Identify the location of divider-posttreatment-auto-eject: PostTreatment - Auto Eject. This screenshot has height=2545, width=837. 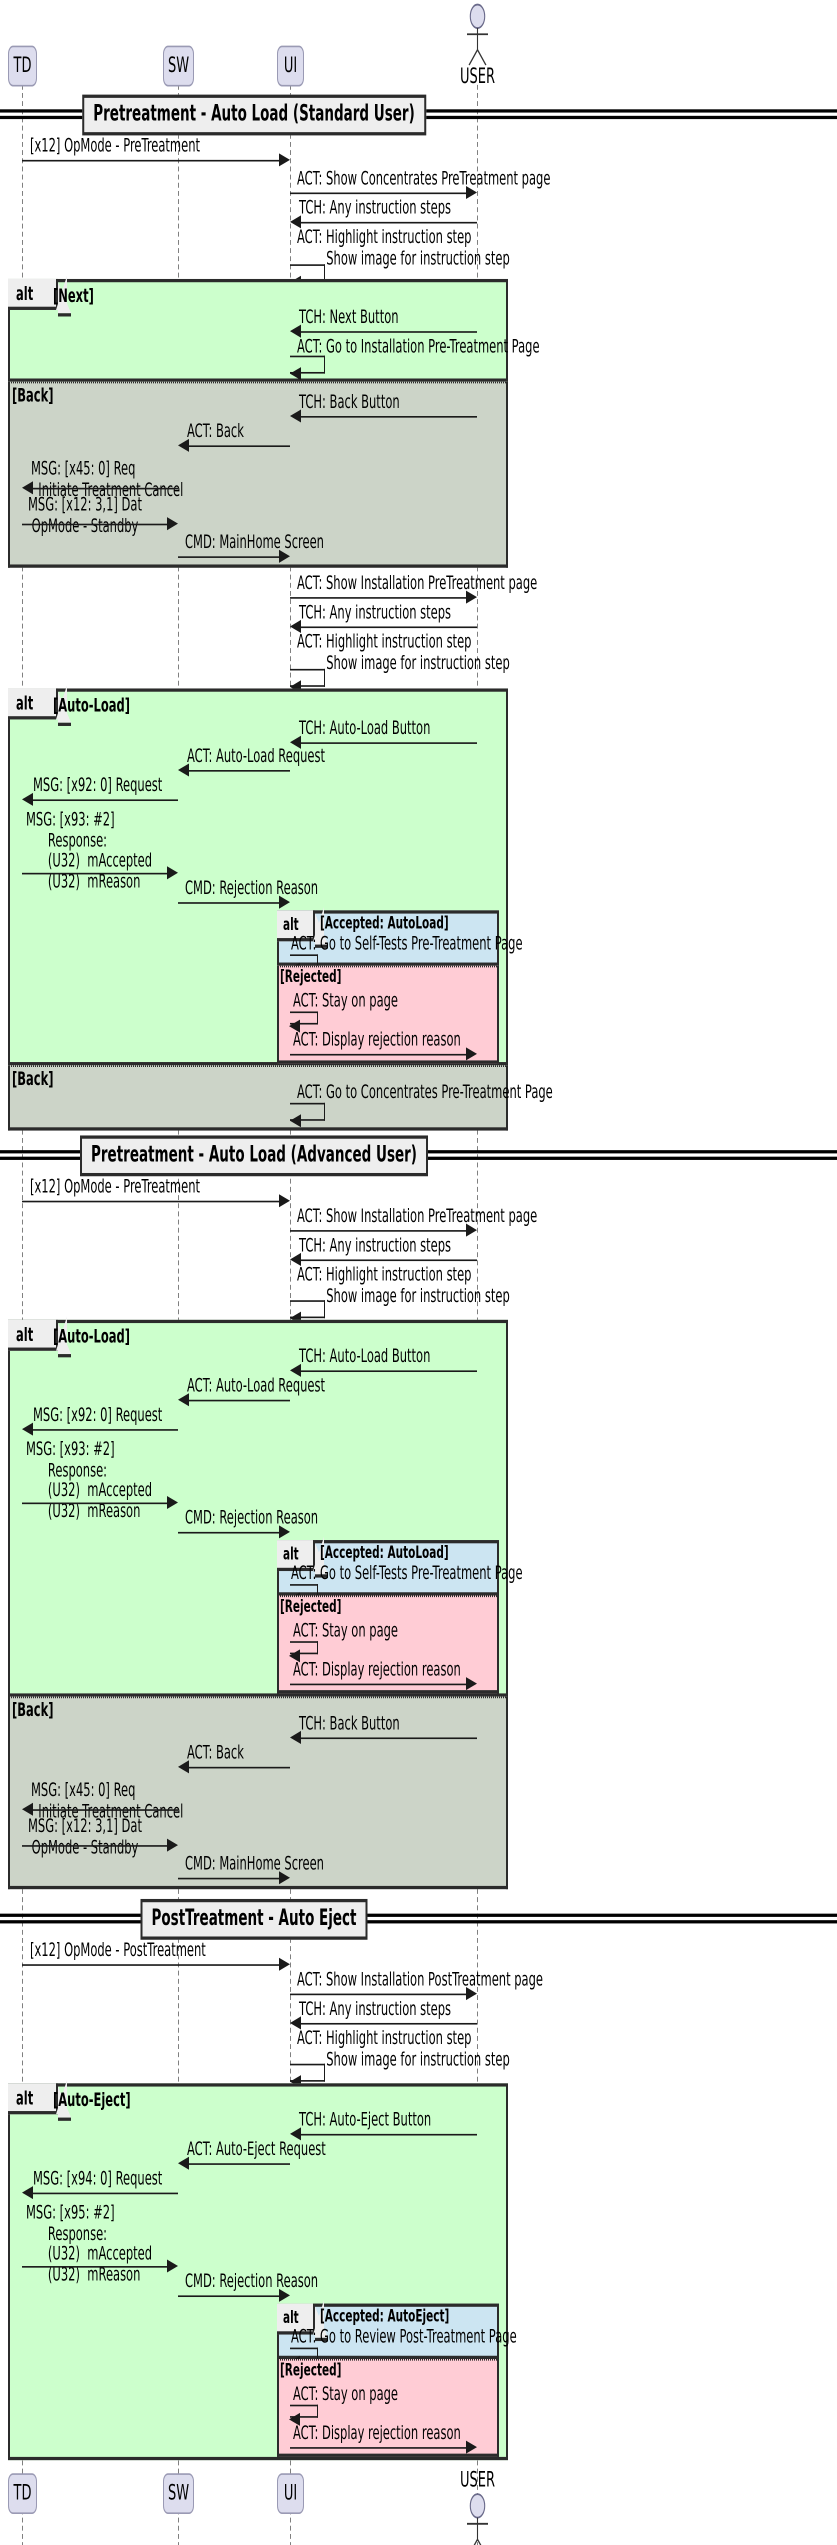
(418, 1919).